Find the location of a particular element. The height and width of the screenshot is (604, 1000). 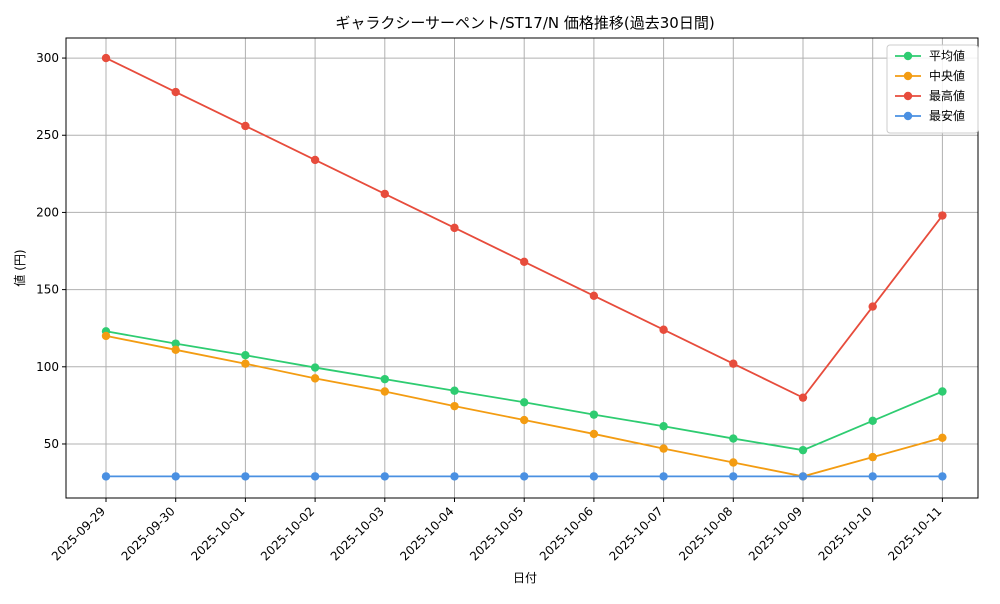

y-tick-label: 50 is located at coordinates (51, 444).